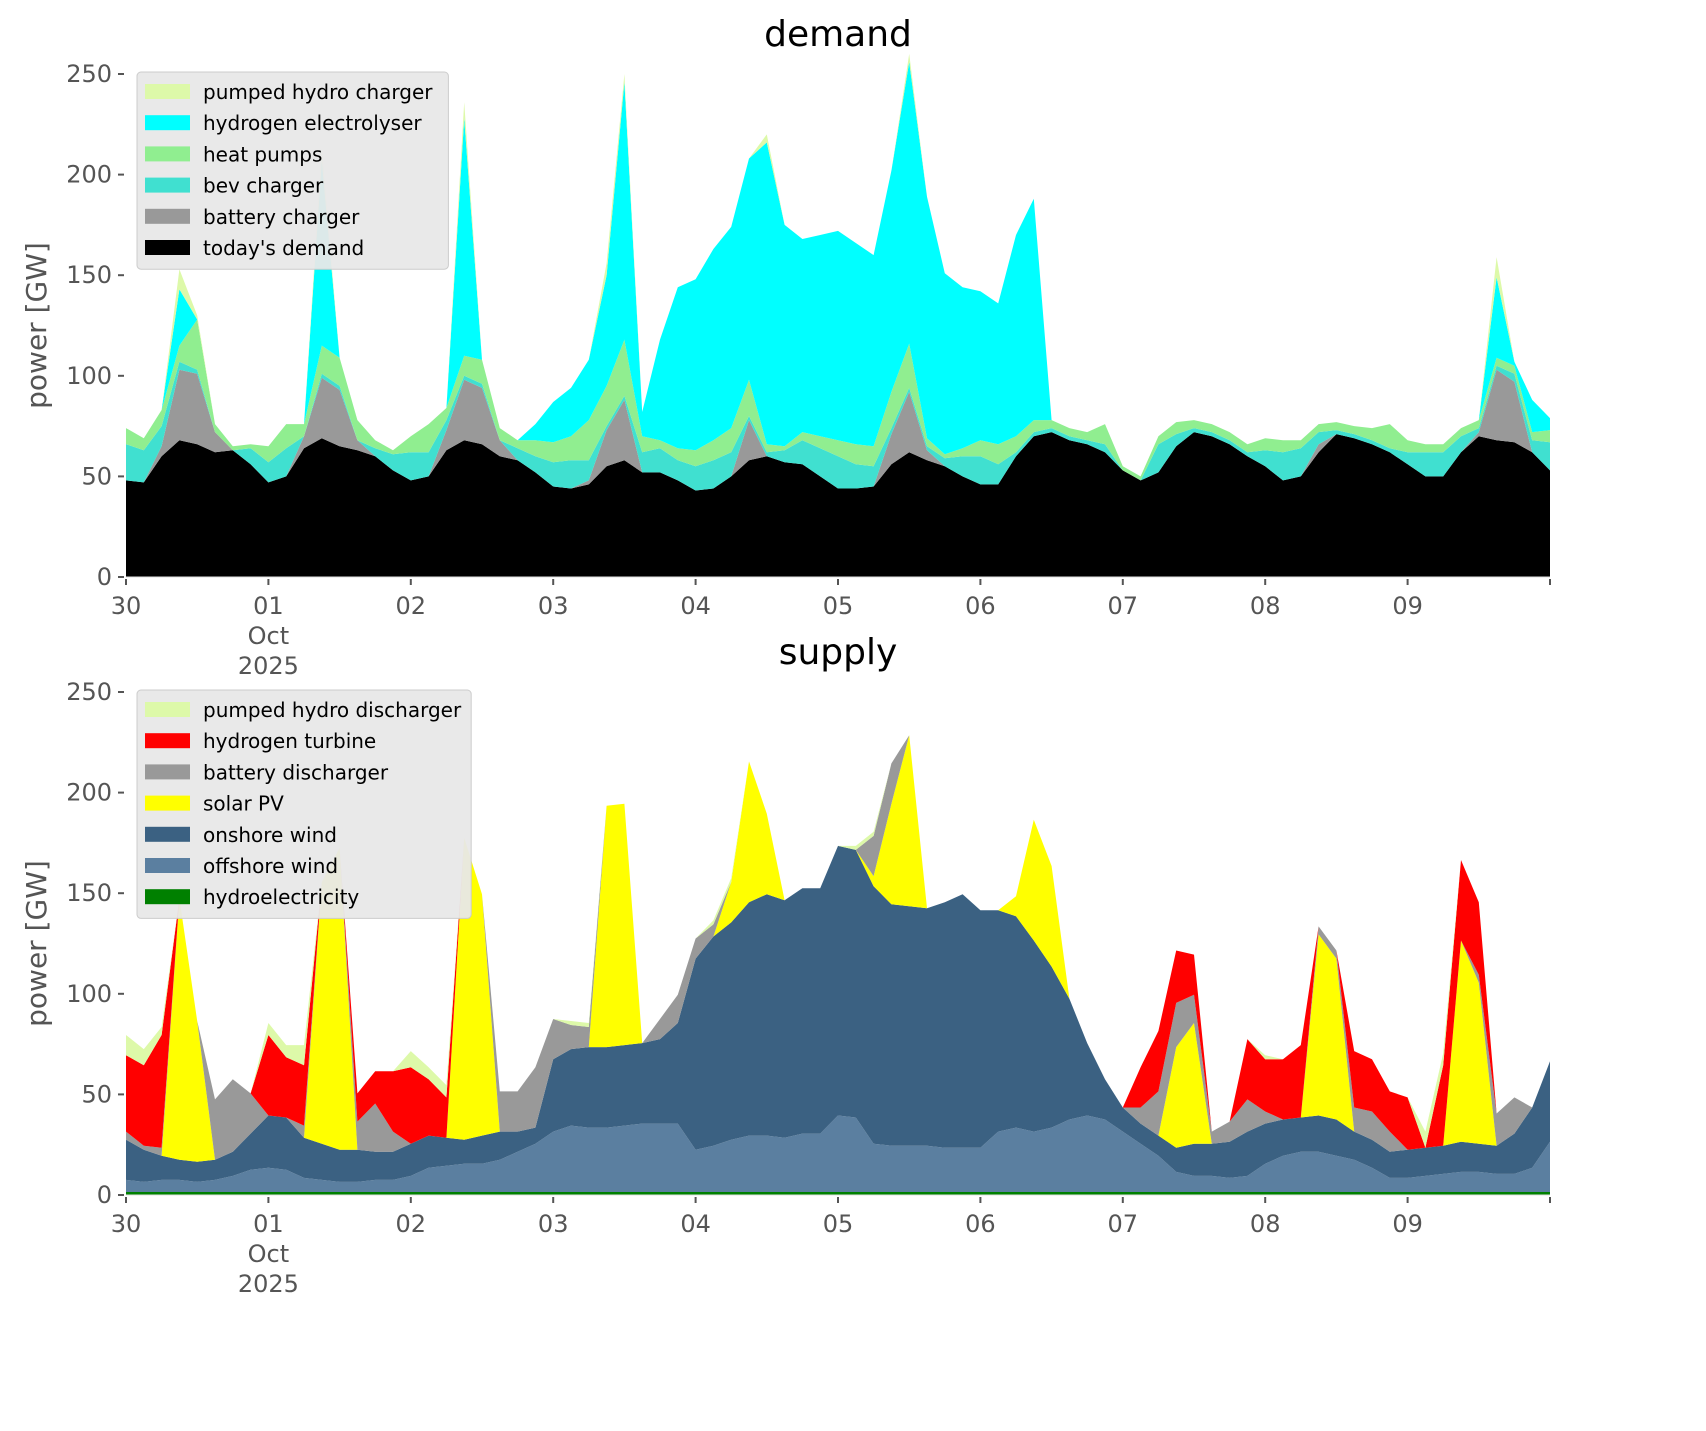  I want to click on legend-item-solar-pv: solar PV, so click(214, 804).